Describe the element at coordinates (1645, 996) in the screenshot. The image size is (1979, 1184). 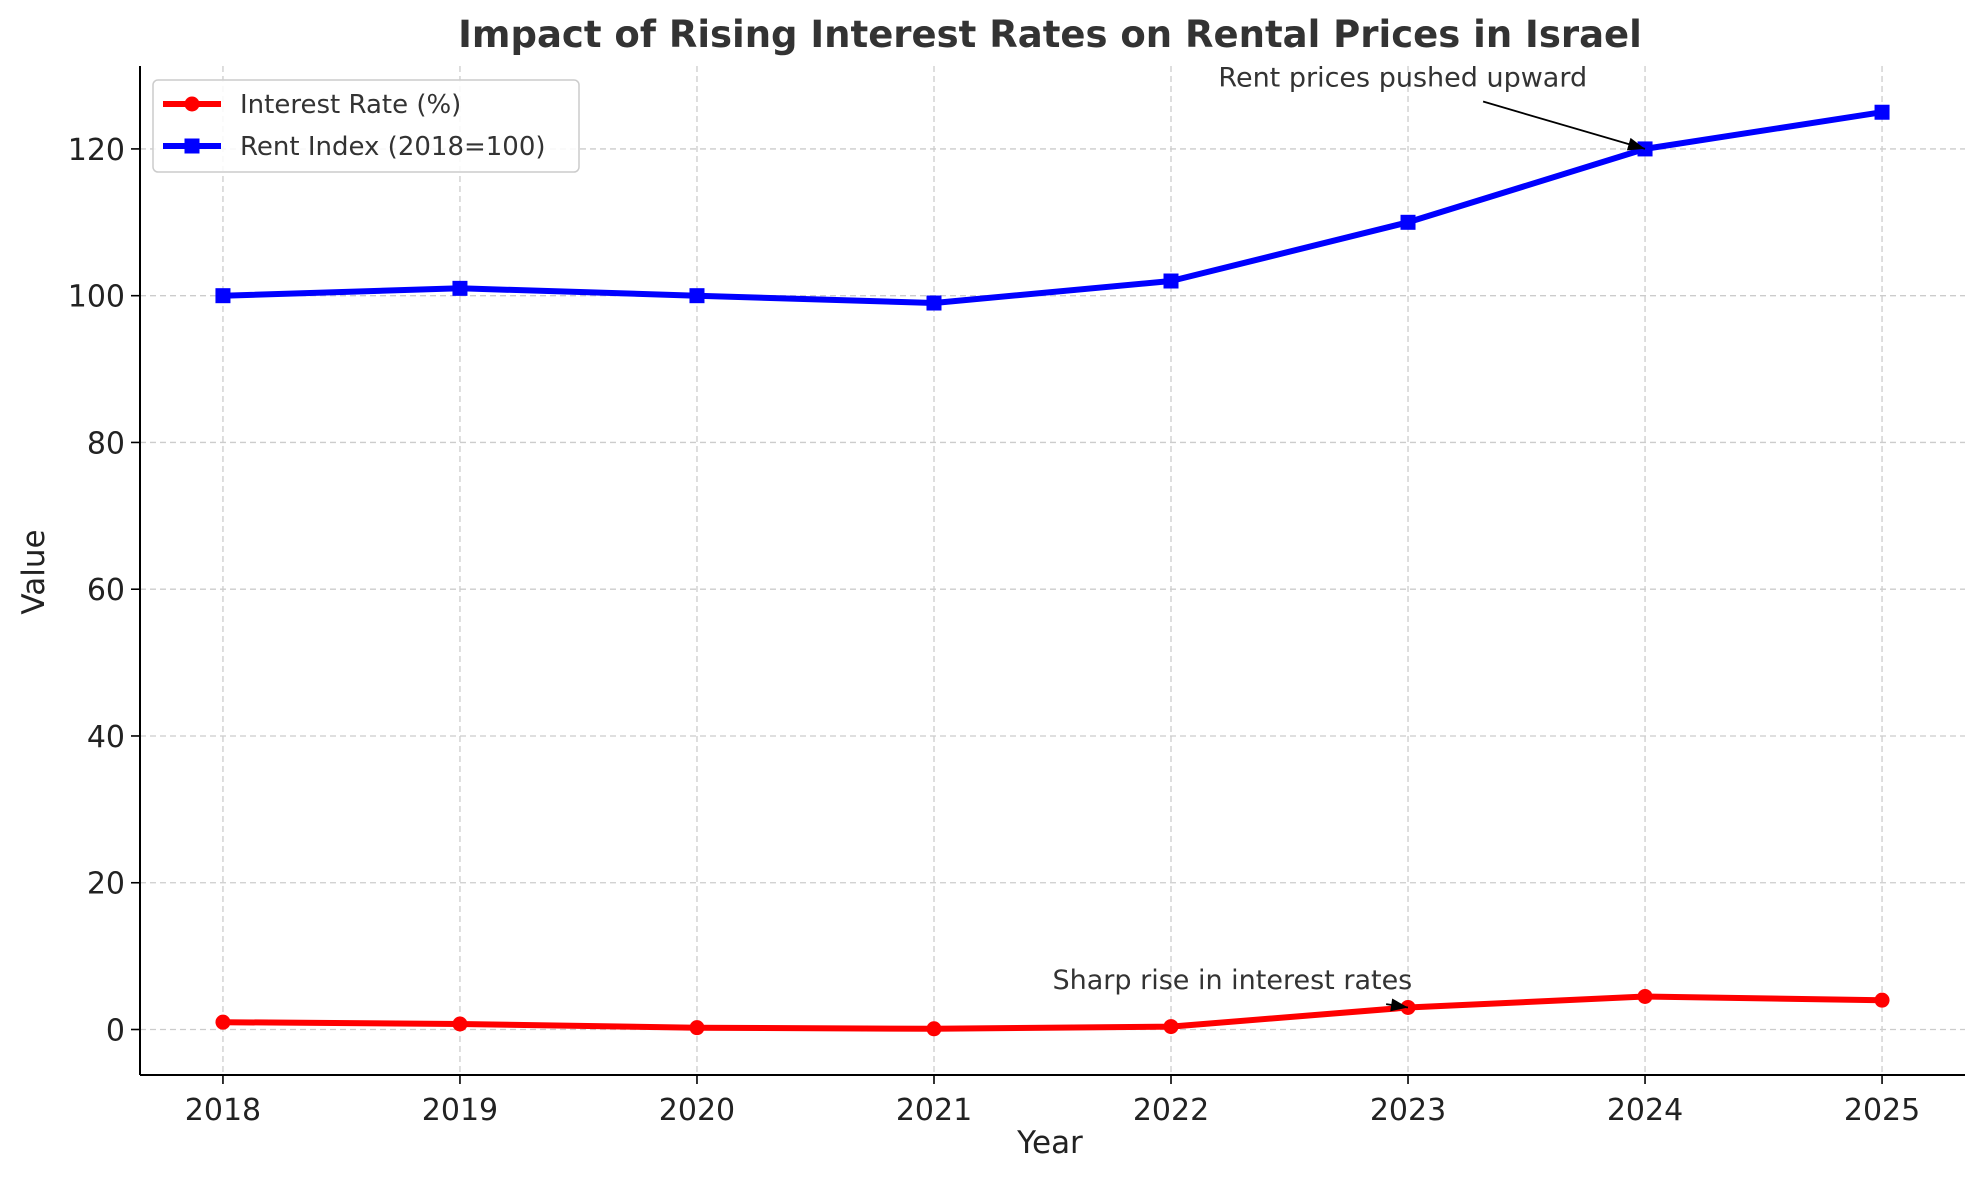
I see `data-point-interest-rate-2024` at that location.